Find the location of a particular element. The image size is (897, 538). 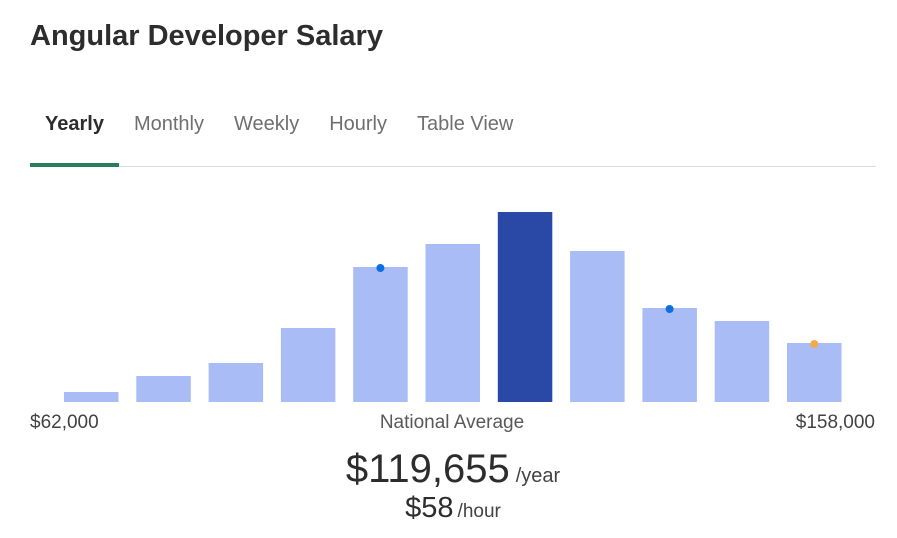

histogram-bar-national-average is located at coordinates (525, 307).